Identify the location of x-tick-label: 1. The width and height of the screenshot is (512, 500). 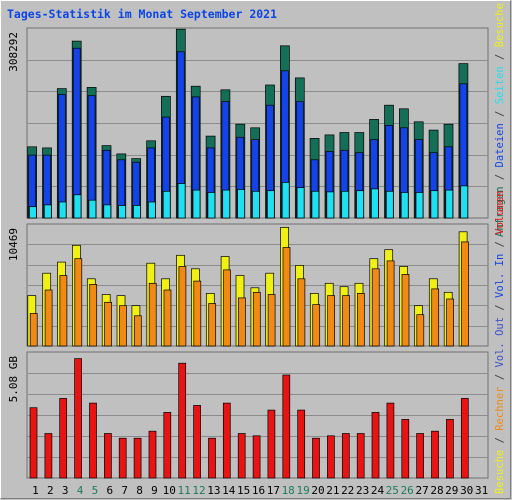
(35, 490).